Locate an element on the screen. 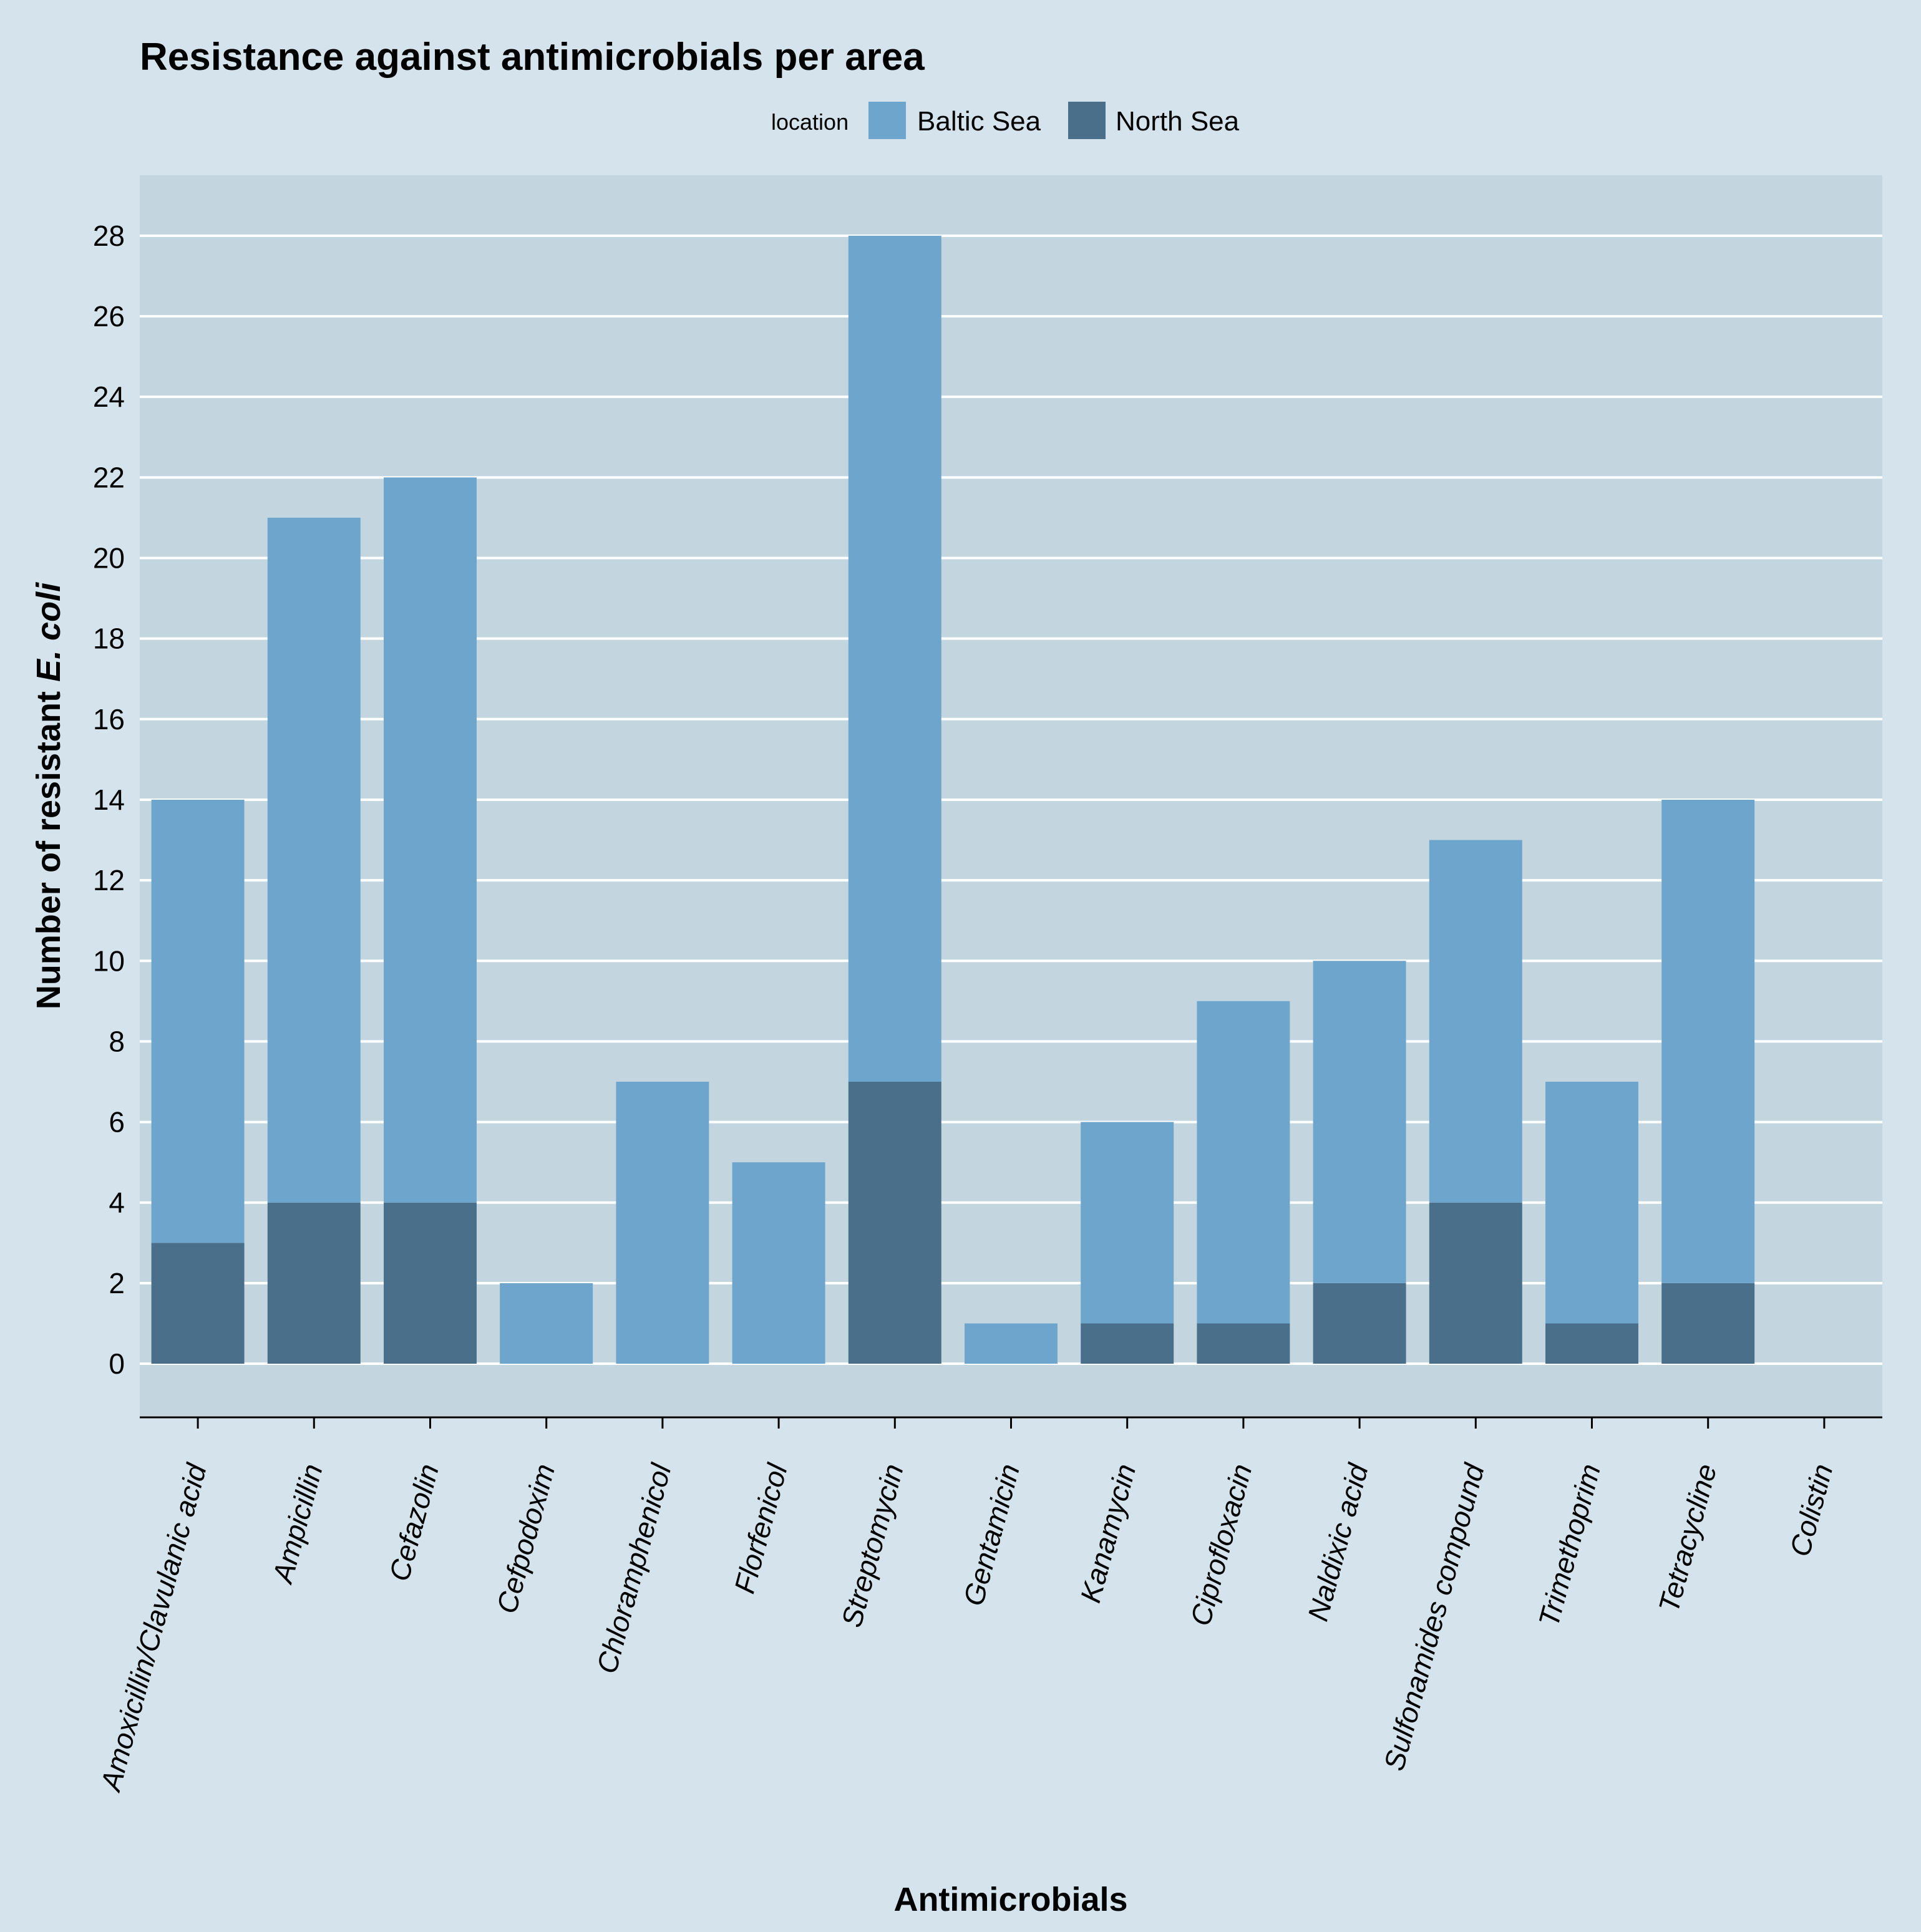  legend: location Baltic Sea North Sea is located at coordinates (1005, 120).